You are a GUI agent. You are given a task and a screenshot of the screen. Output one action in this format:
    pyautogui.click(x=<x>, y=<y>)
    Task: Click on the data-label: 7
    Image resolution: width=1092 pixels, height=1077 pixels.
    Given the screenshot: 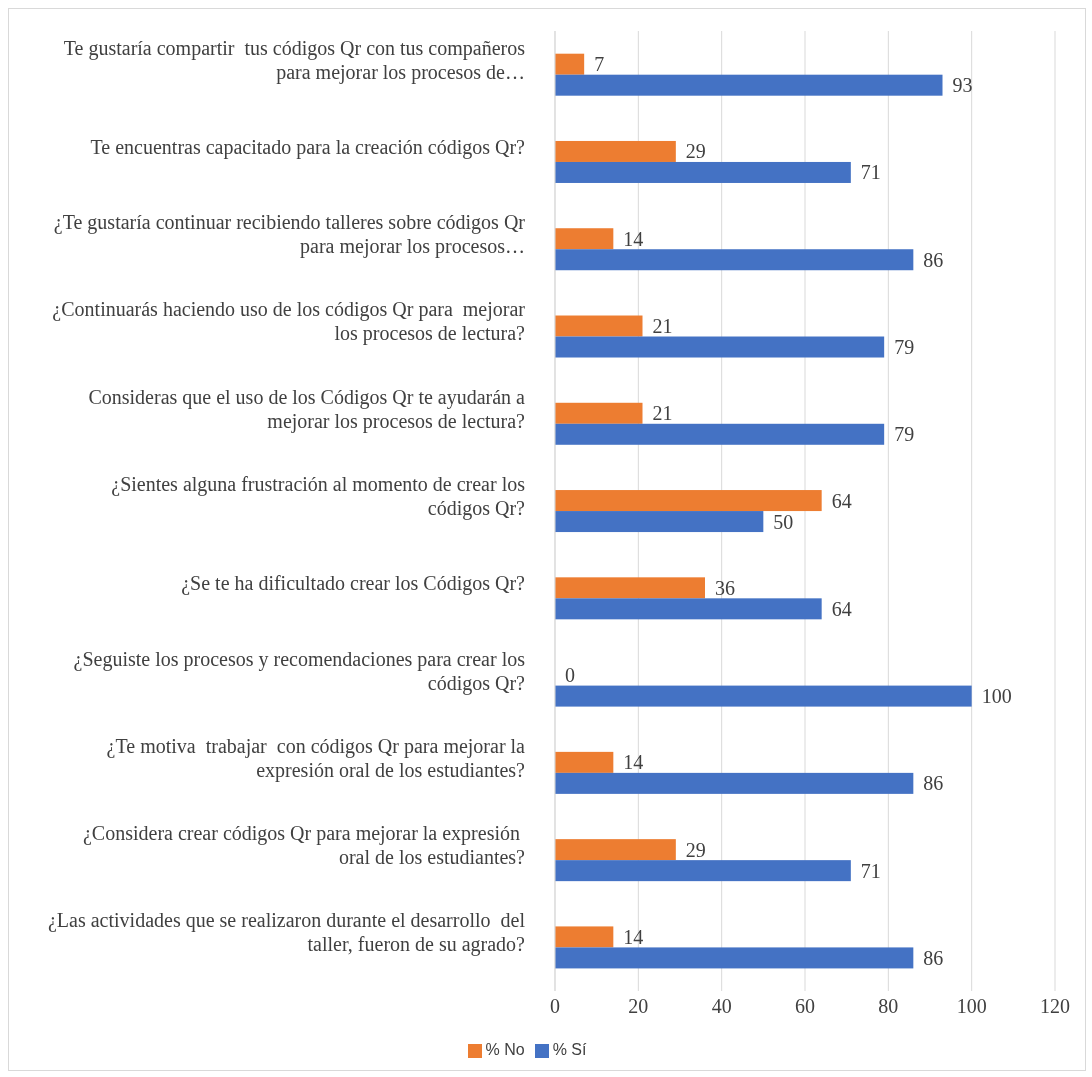 What is the action you would take?
    pyautogui.click(x=599, y=64)
    